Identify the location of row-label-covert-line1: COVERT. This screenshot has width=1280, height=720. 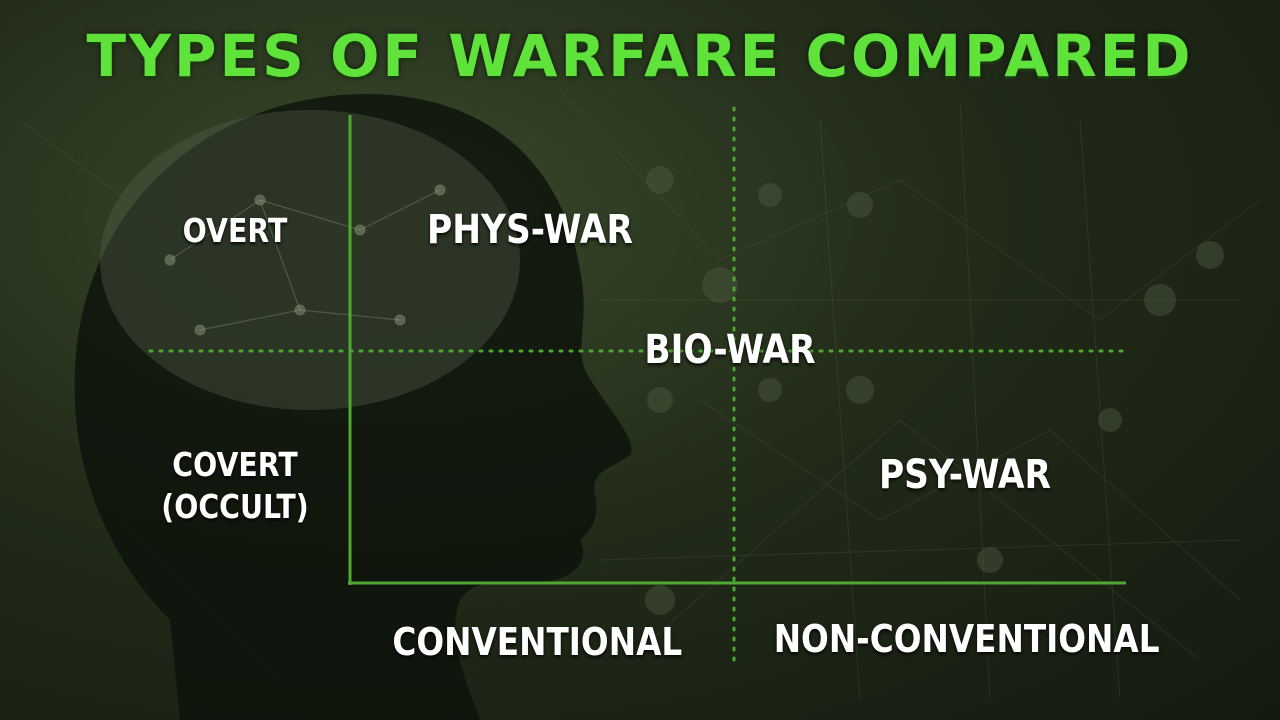
(235, 464).